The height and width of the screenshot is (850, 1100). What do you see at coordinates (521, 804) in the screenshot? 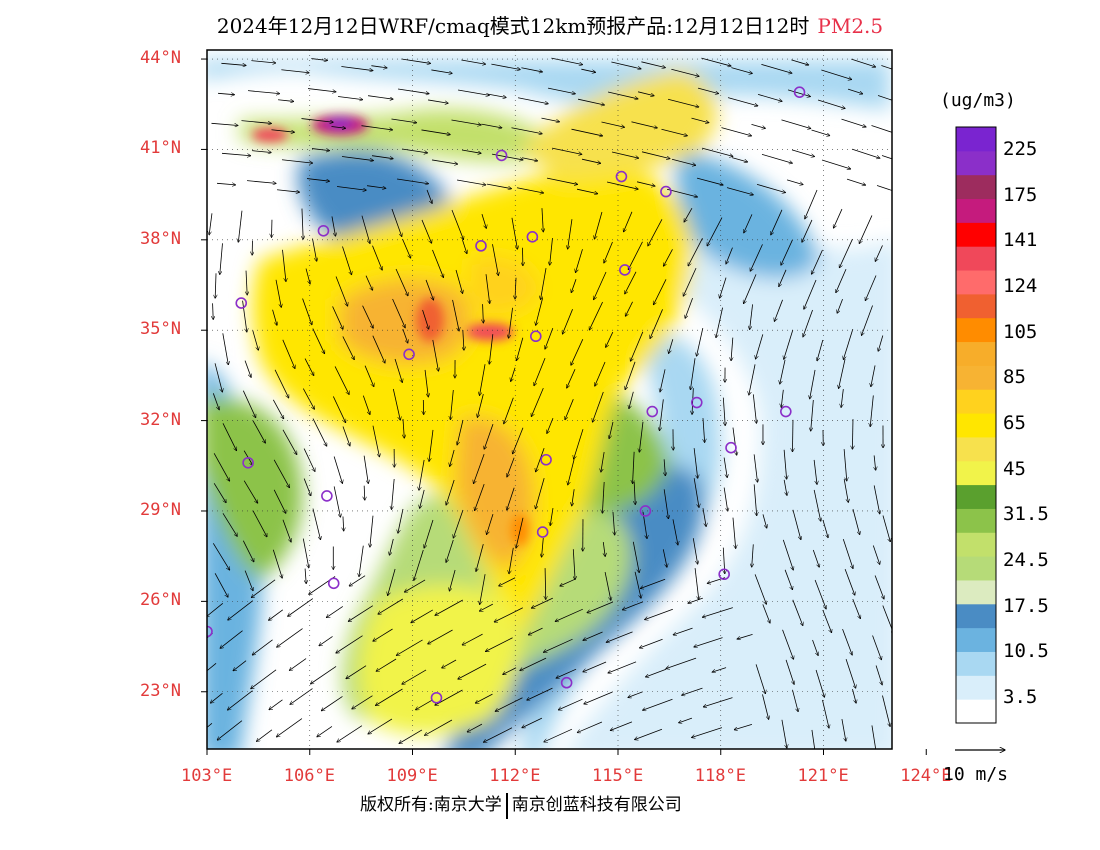
I see `footer: 版权所有:南京大学 南京创蓝科技有限公司` at bounding box center [521, 804].